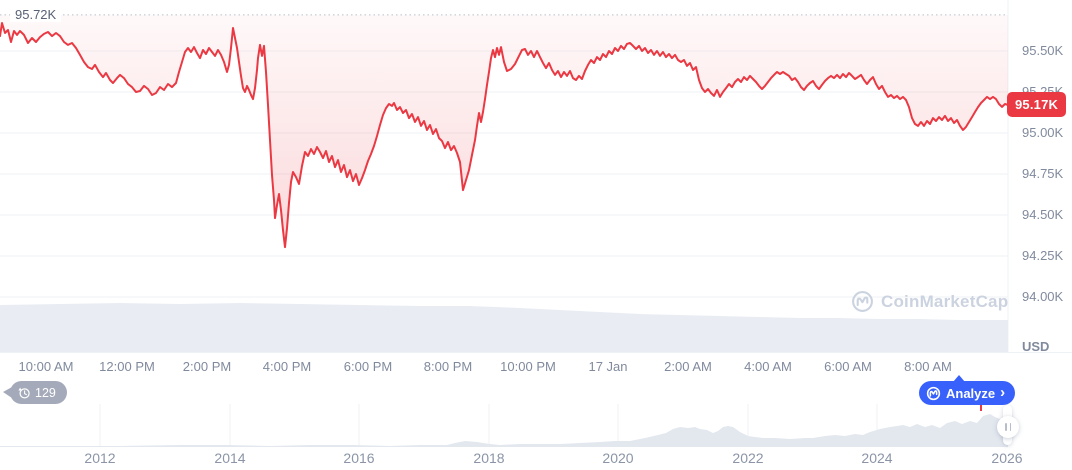 This screenshot has width=1072, height=470. Describe the element at coordinates (1008, 427) in the screenshot. I see `minimap-scrub-handle` at that location.